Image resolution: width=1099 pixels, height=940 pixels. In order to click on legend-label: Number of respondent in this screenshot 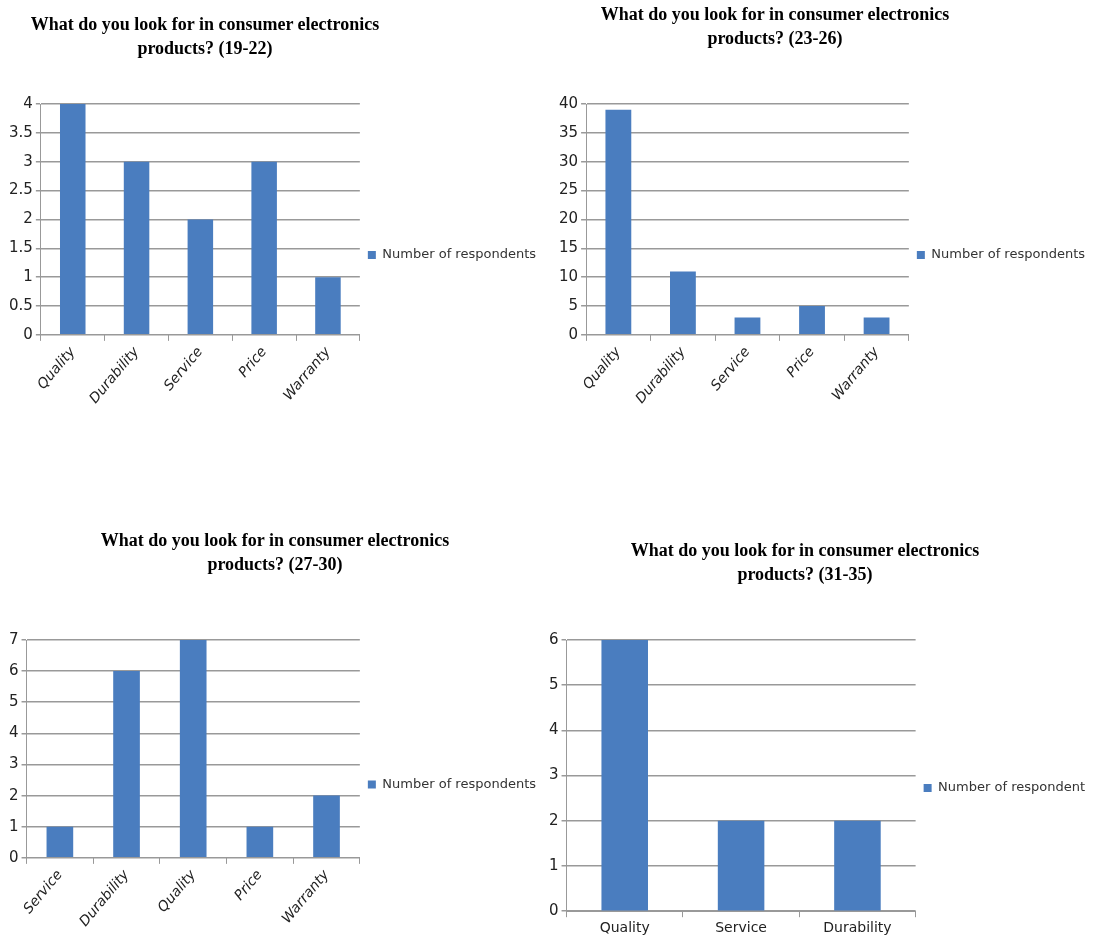, I will do `click(1012, 787)`.